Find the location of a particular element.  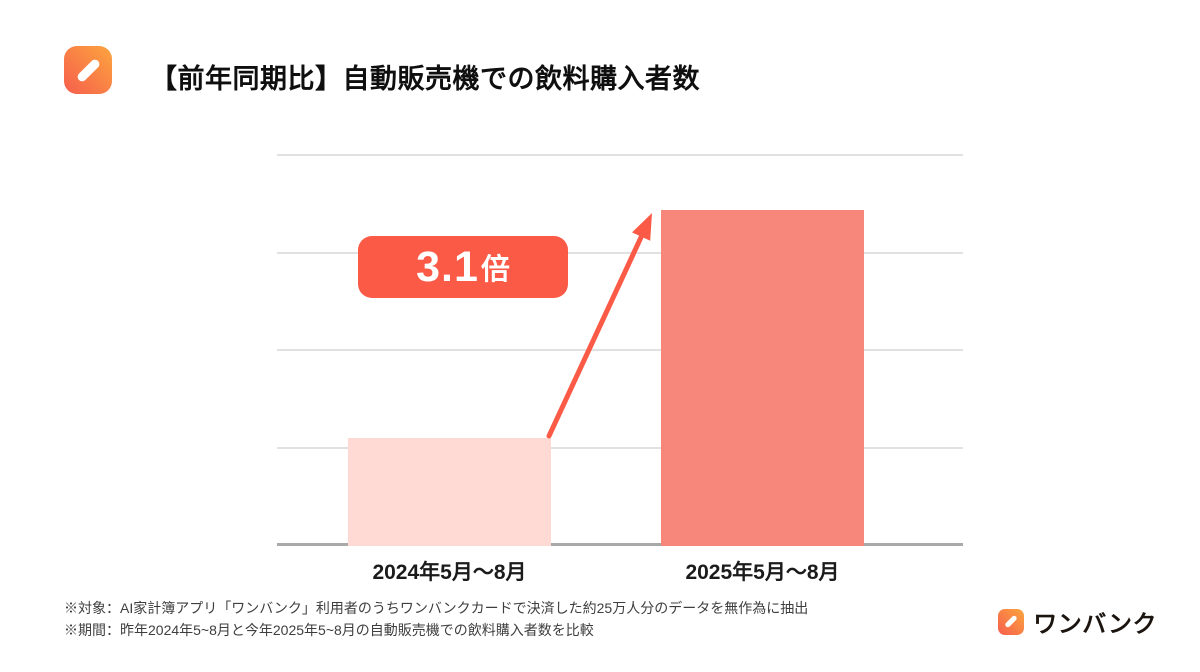

bar-2024 is located at coordinates (449, 492).